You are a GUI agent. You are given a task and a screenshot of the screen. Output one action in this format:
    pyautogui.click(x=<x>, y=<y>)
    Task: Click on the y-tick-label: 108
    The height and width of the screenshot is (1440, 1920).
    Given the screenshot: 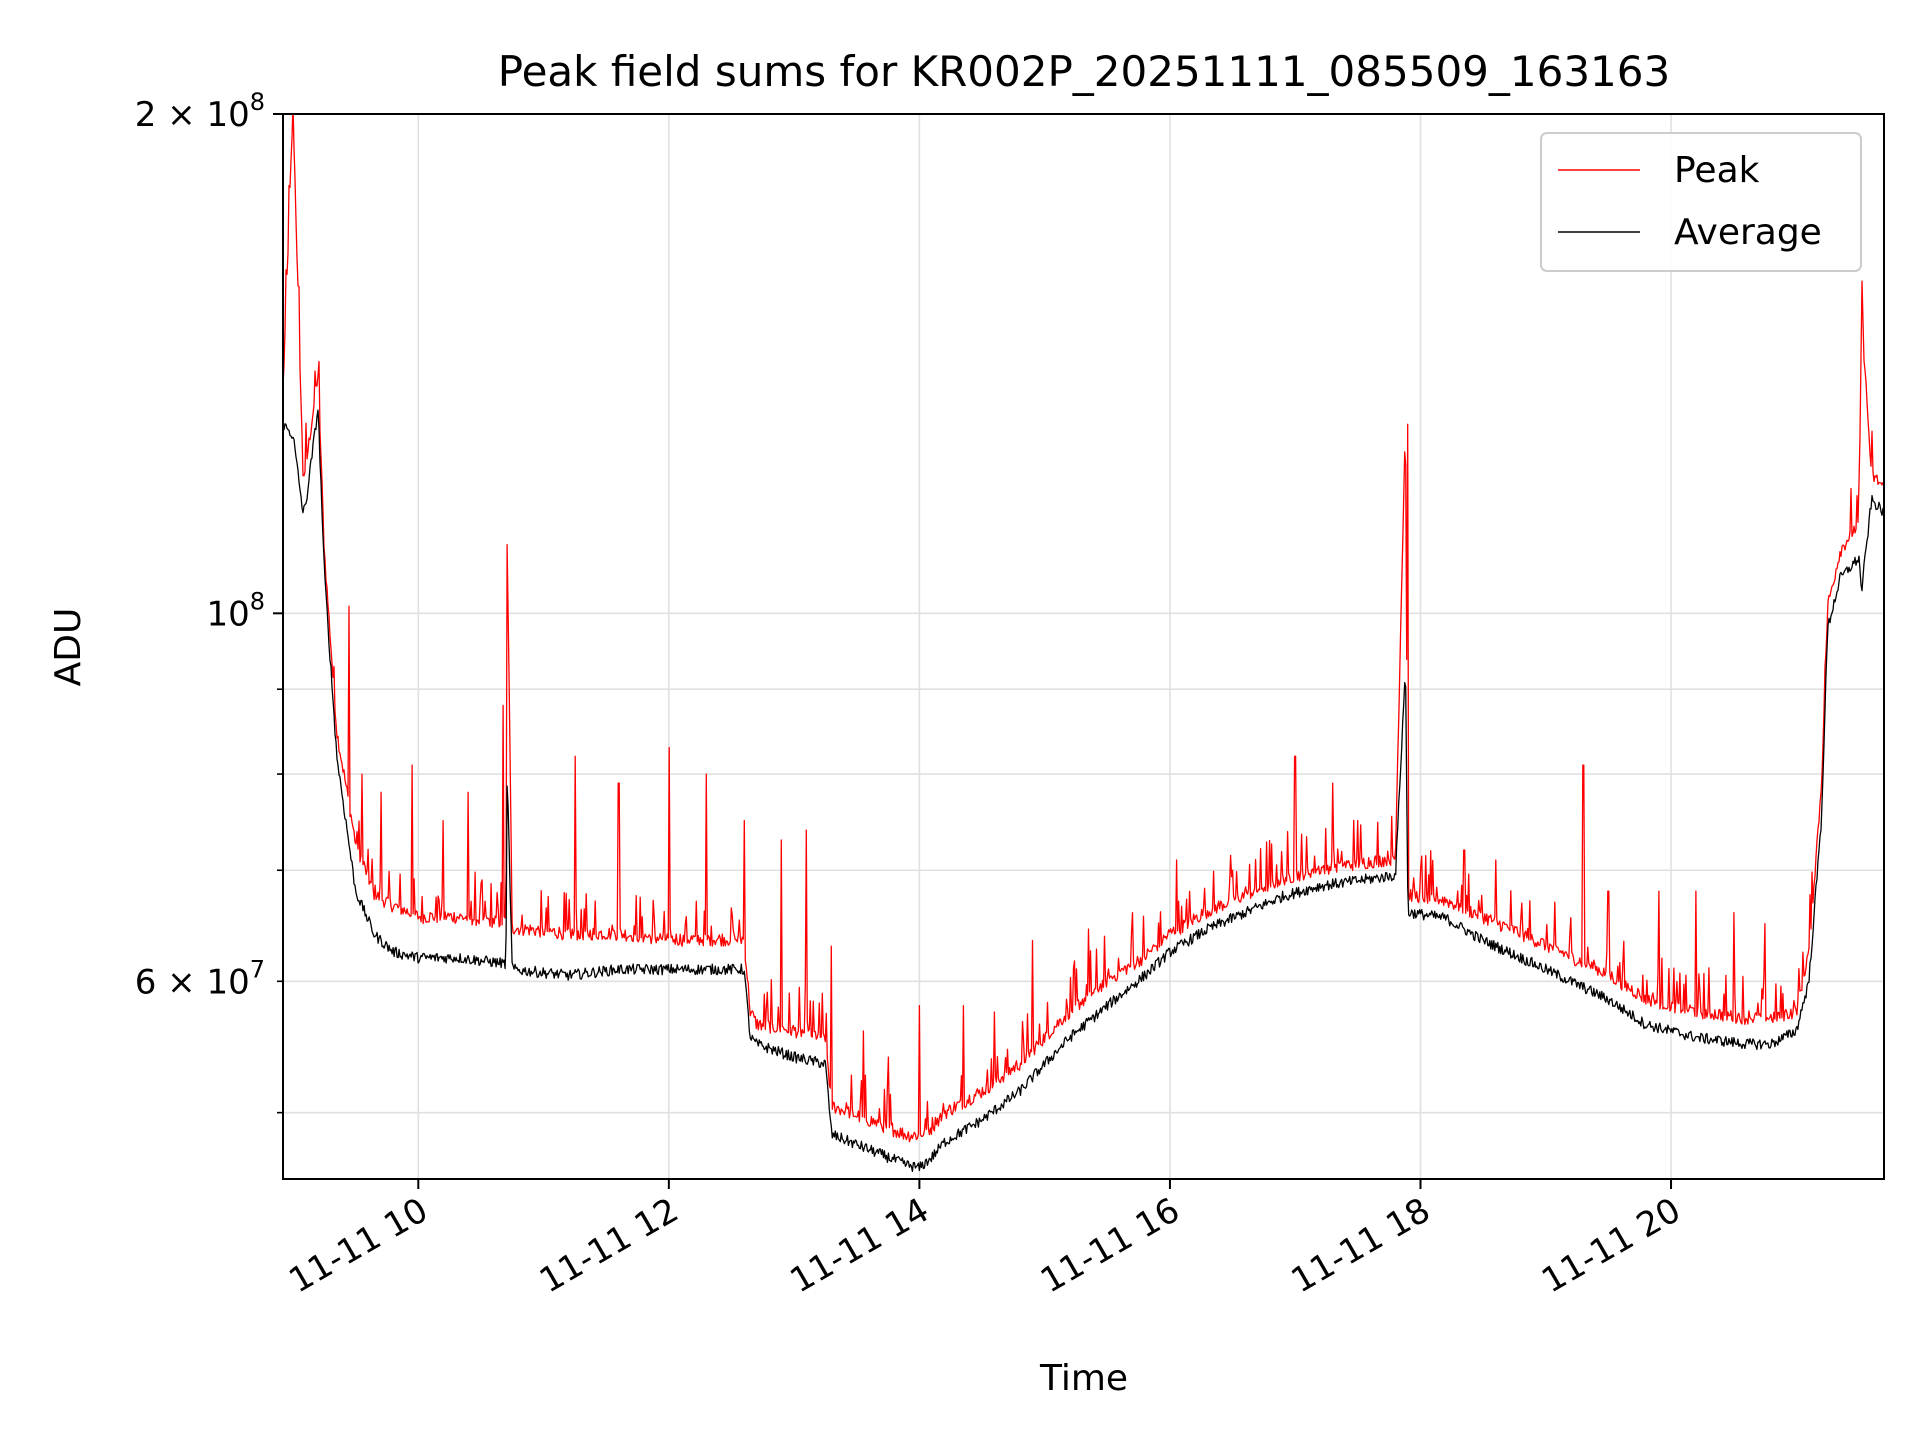 What is the action you would take?
    pyautogui.click(x=235, y=610)
    